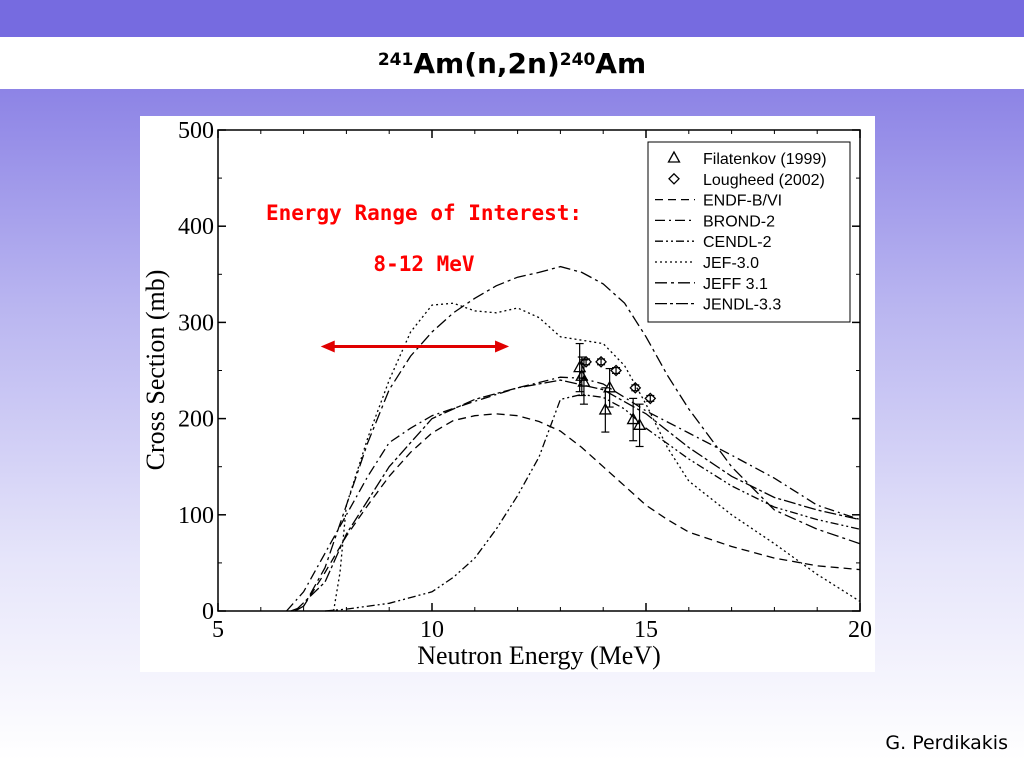 Image resolution: width=1024 pixels, height=768 pixels. I want to click on arrow-head-left, so click(327, 346).